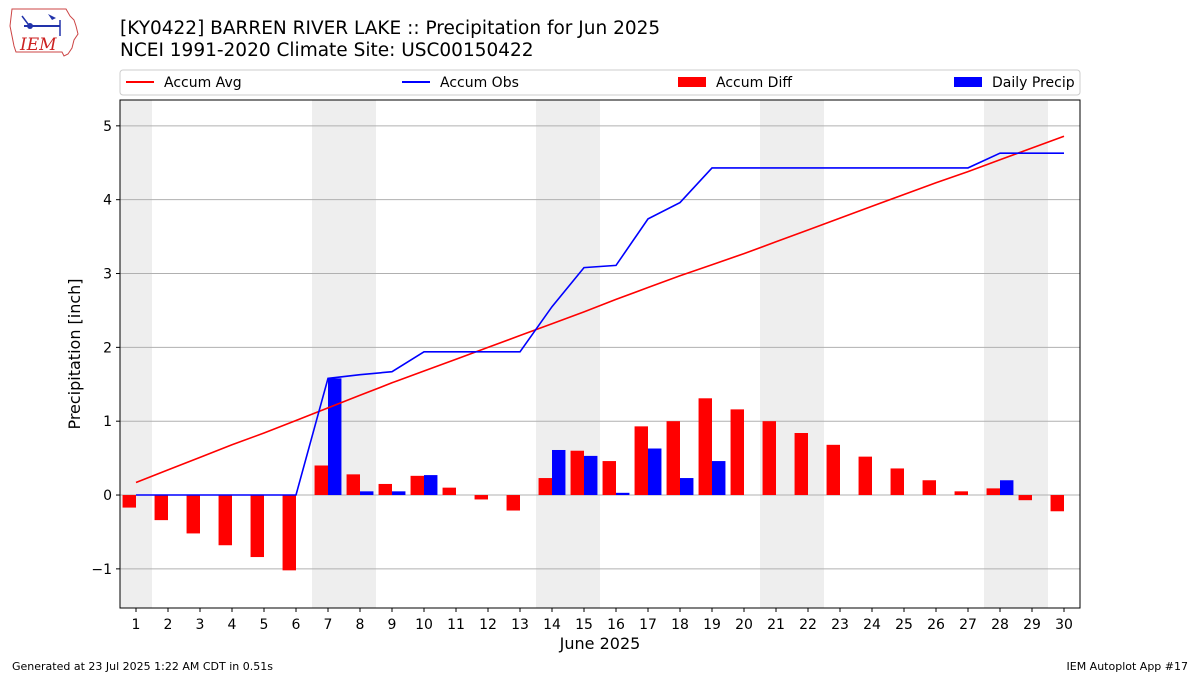 The height and width of the screenshot is (675, 1200). What do you see at coordinates (1127, 666) in the screenshot?
I see `app-label: IEM Autoplot App #17` at bounding box center [1127, 666].